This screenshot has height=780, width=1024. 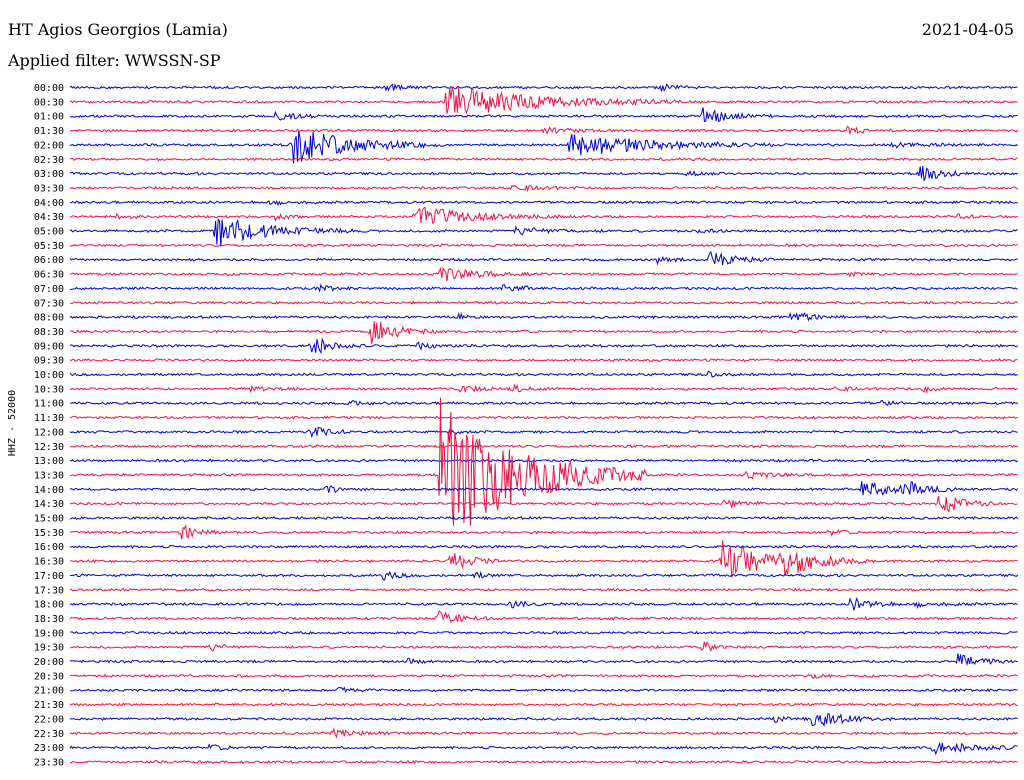 I want to click on row-label-2030: 20:30, so click(x=49, y=676).